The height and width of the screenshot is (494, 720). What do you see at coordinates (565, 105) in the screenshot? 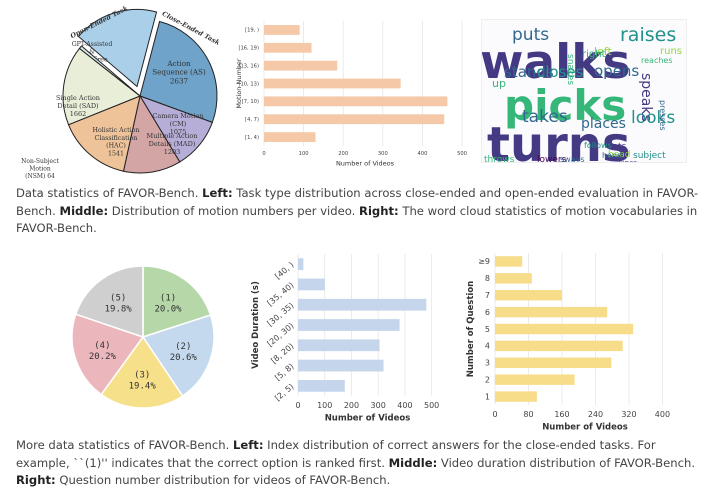
I see `wordcloud-word-picks: picks` at bounding box center [565, 105].